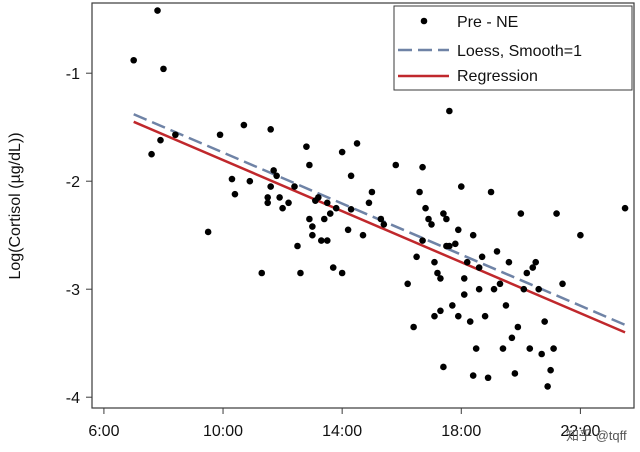 The image size is (640, 452). I want to click on legend: Pre - NE Loess, Smooth=1 Regression, so click(513, 48).